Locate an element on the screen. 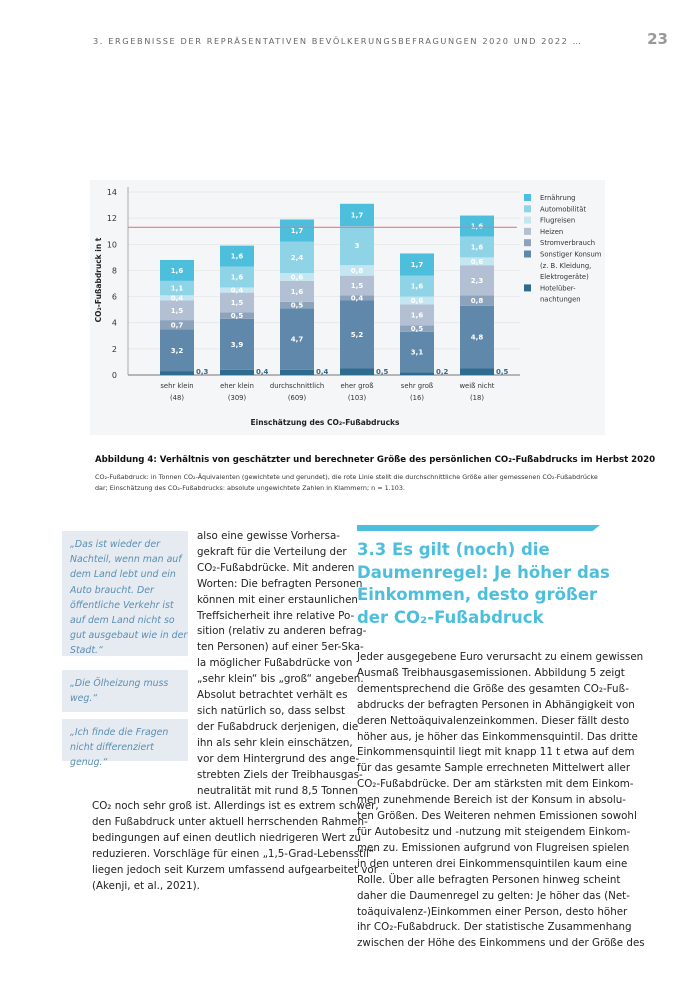 This screenshot has height=990, width=700. y-tick-label: 12 is located at coordinates (112, 218).